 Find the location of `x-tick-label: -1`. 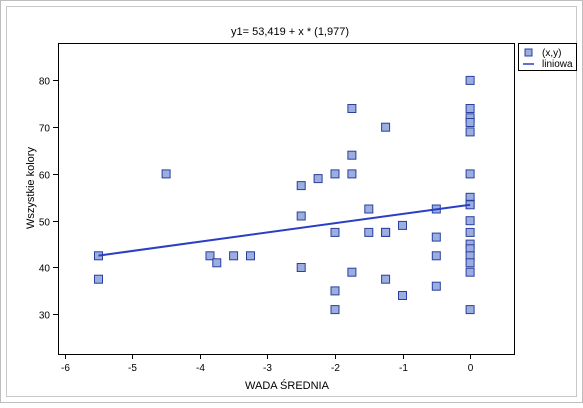

x-tick-label: -1 is located at coordinates (403, 368).